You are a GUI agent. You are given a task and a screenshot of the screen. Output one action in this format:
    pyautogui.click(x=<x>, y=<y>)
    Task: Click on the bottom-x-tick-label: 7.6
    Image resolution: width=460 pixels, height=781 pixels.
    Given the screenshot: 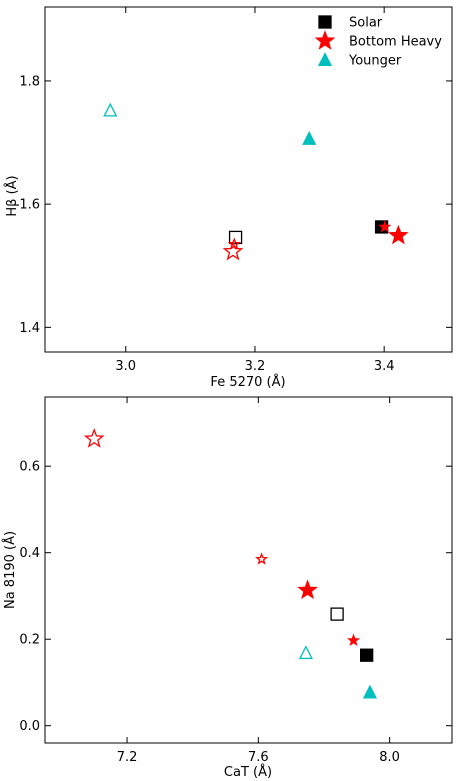 What is the action you would take?
    pyautogui.click(x=258, y=757)
    